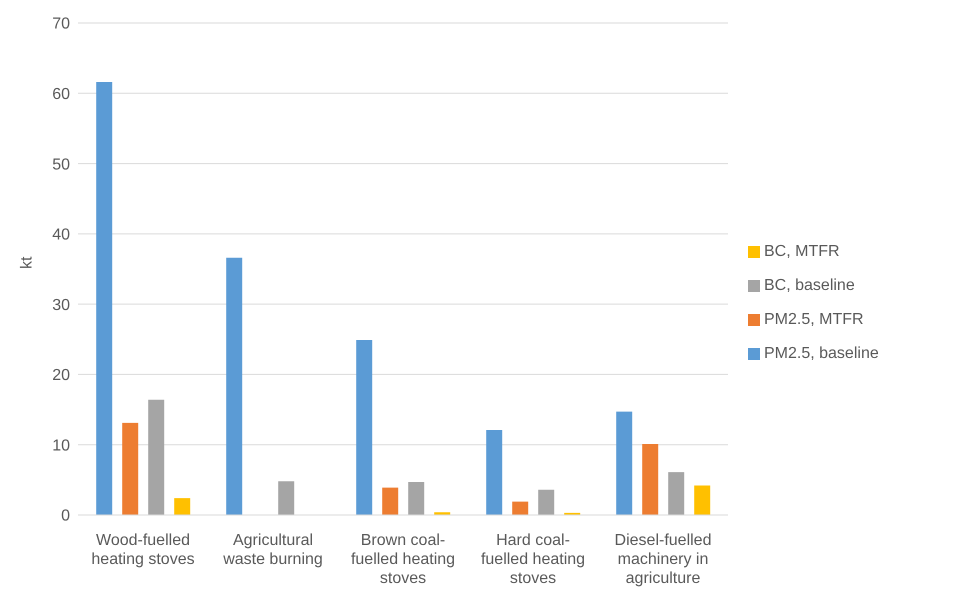 Image resolution: width=957 pixels, height=599 pixels. Describe the element at coordinates (403, 559) in the screenshot. I see `x-tick-label: Brown coal-fuelled heating stoves` at that location.